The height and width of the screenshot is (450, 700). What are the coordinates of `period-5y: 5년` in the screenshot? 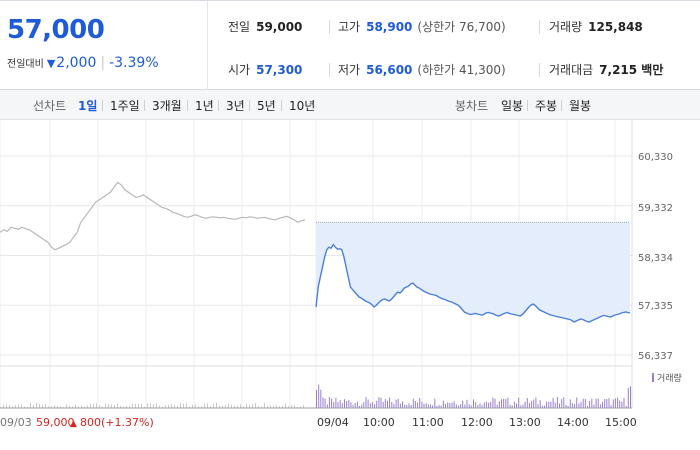 It's located at (266, 106).